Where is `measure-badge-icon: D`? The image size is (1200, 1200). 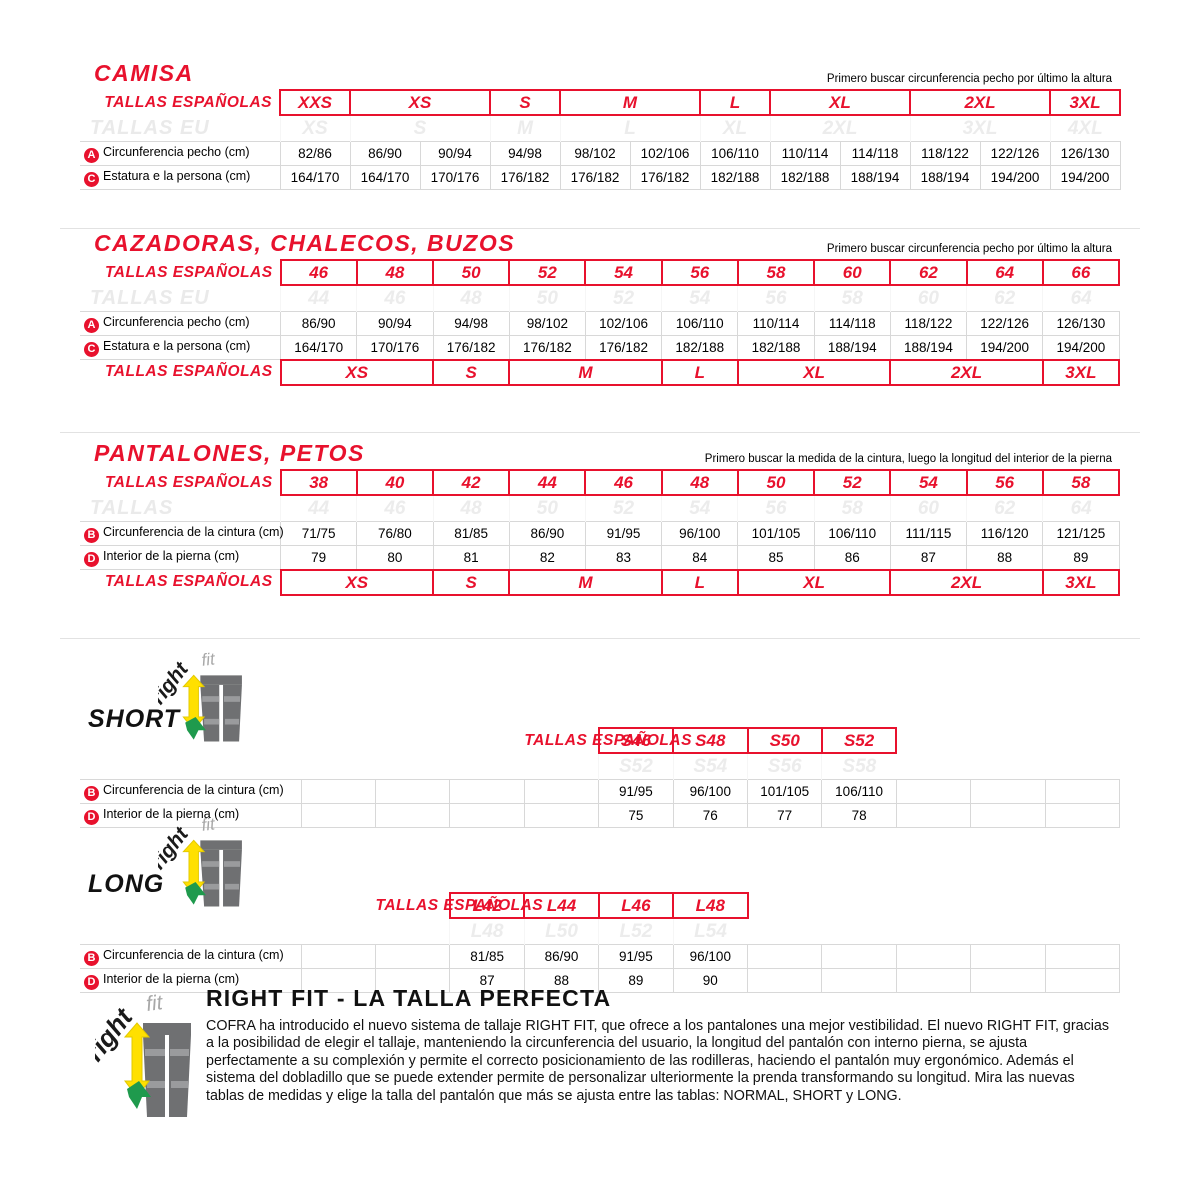
measure-badge-icon: D is located at coordinates (91, 559).